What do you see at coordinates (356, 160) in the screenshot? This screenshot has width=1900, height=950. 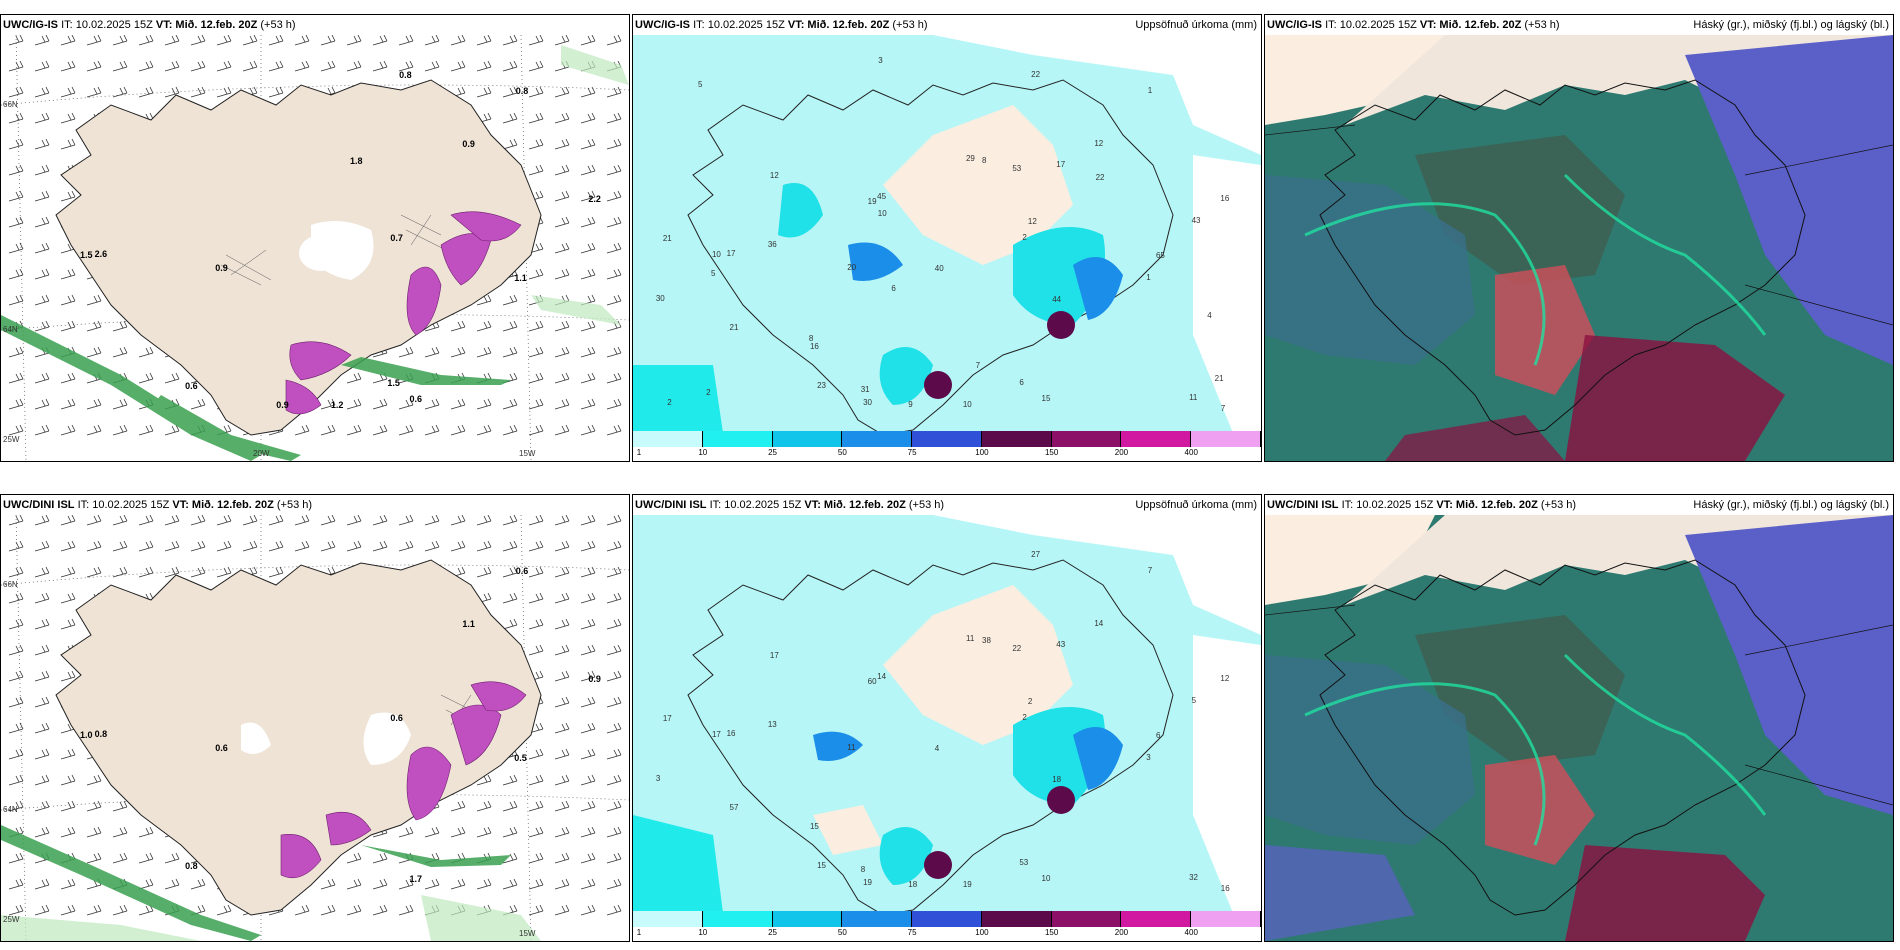 I see `wind-value-label: 1.8` at bounding box center [356, 160].